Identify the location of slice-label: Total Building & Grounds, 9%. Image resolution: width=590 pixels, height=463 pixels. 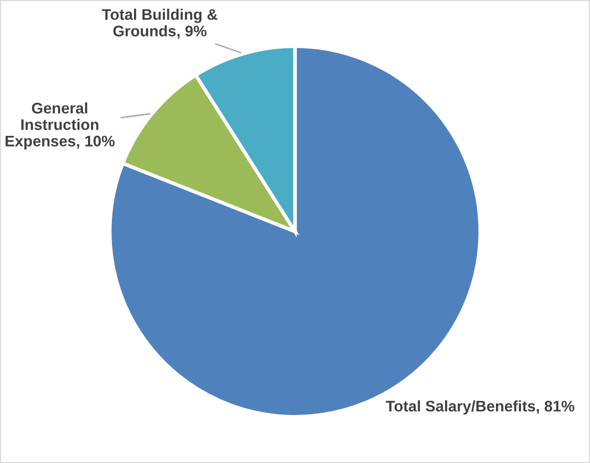
(160, 23).